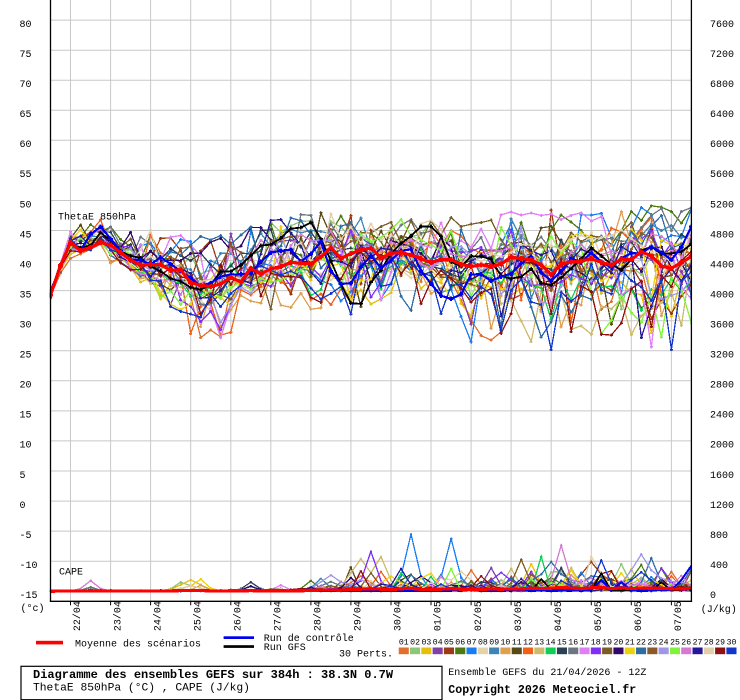 The width and height of the screenshot is (740, 700). Describe the element at coordinates (309, 639) in the screenshot. I see `svg-text: Run de contrôle` at that location.